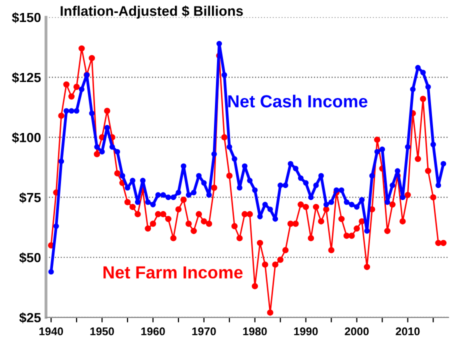 This screenshot has height=345, width=460. Describe the element at coordinates (151, 12) in the screenshot. I see `chart-title: Inflation-Adjusted $ Billions` at that location.